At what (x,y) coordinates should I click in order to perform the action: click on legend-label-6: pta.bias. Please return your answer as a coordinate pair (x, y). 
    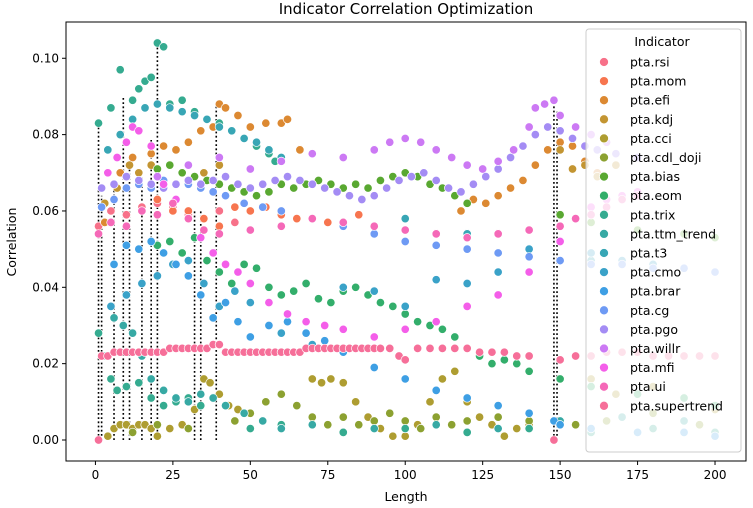
    Looking at the image, I should click on (655, 176).